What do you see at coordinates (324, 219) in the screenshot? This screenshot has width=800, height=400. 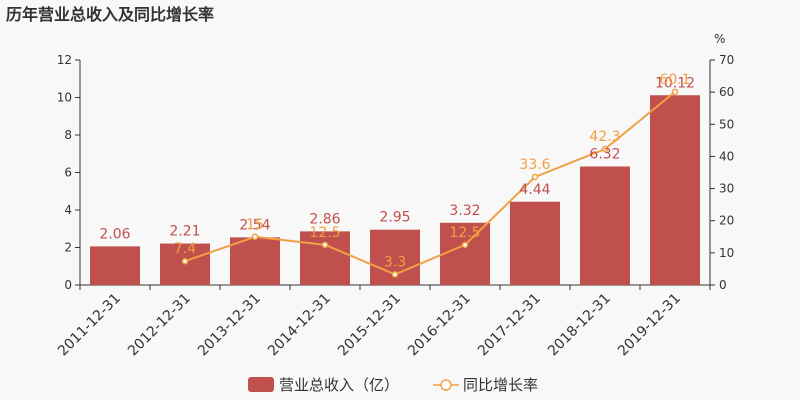 I see `bar-value-label: 2.86` at bounding box center [324, 219].